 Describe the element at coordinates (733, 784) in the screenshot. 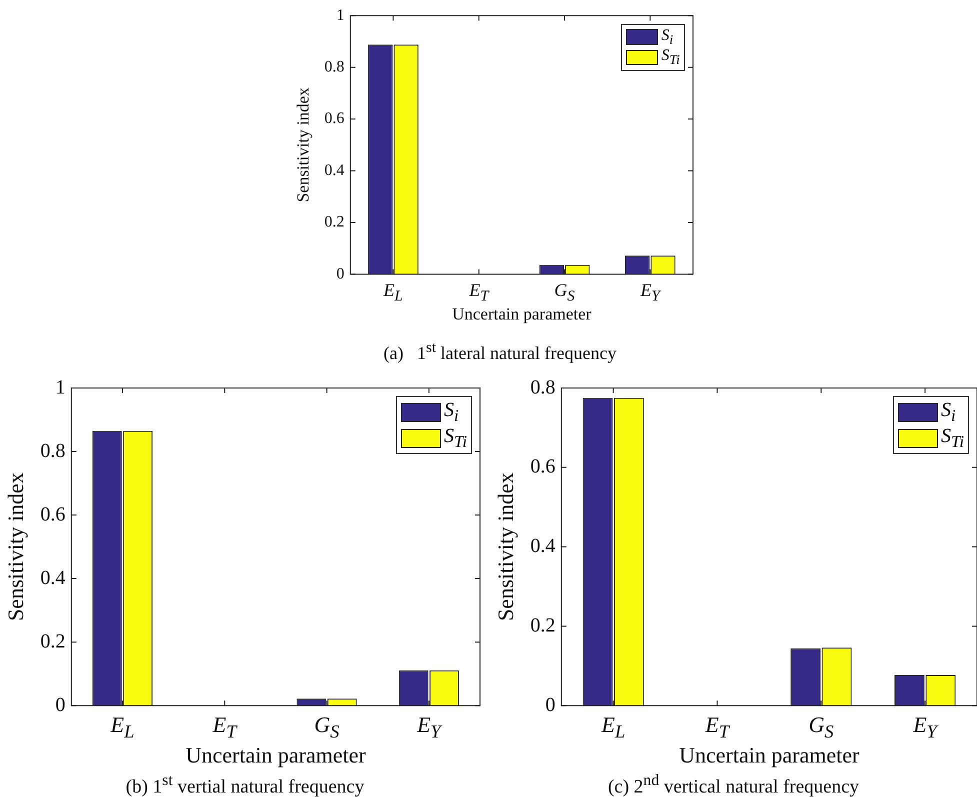

I see `text: (c) 2$^{nd}$ vertical natural frequency` at that location.